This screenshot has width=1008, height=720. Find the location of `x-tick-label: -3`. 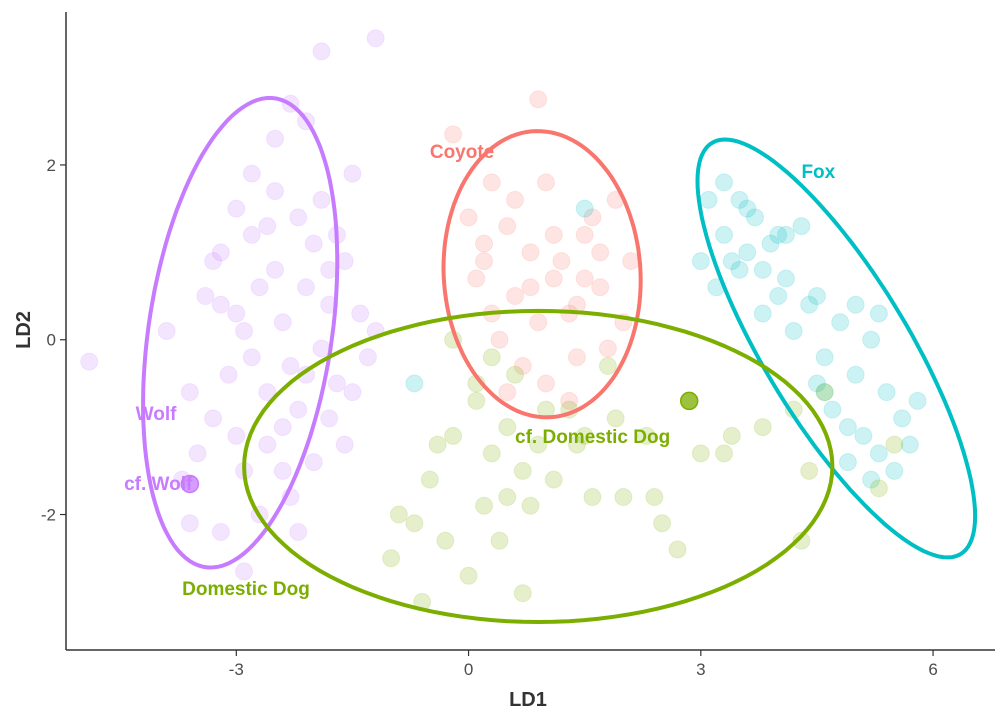

x-tick-label: -3 is located at coordinates (236, 669).